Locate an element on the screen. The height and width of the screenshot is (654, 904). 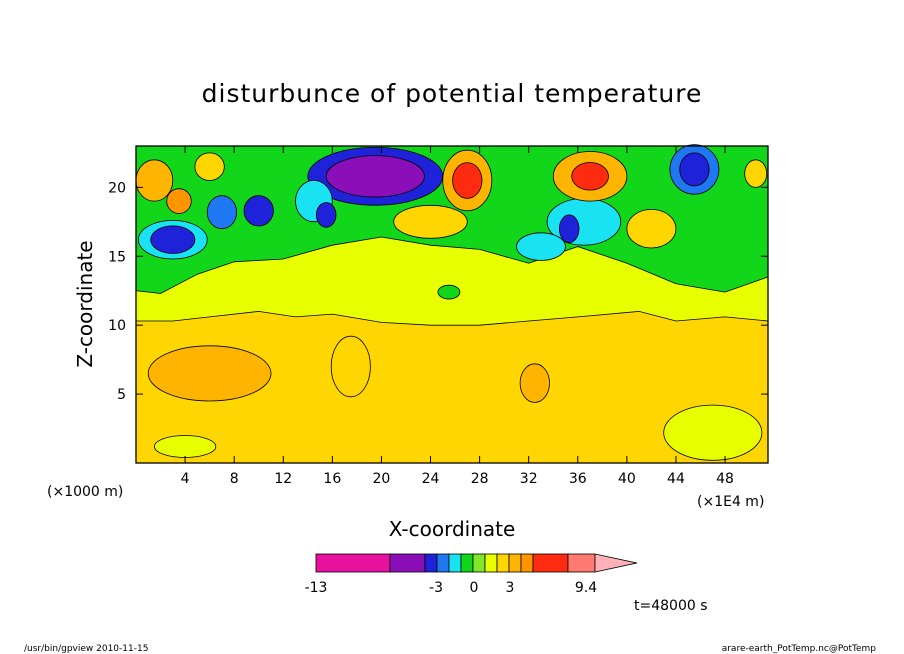
x-tick-label: 44 is located at coordinates (676, 479).